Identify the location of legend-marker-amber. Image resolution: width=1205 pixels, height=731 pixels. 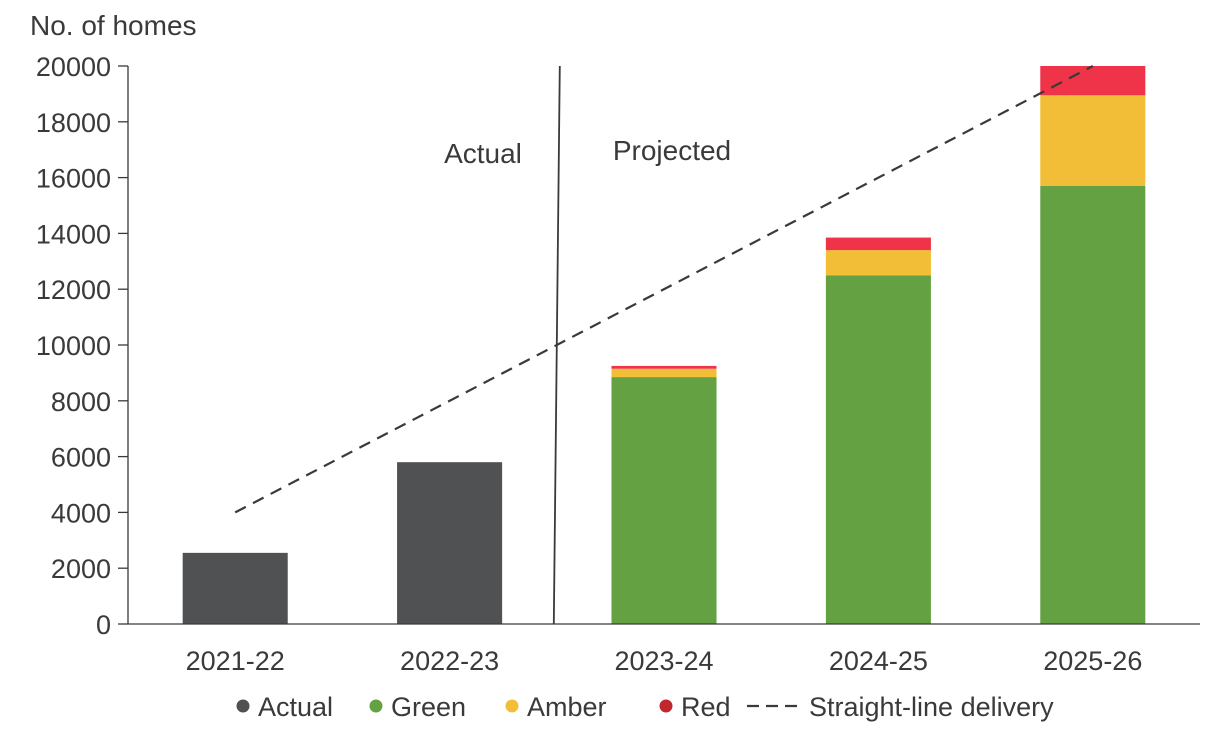
(512, 706).